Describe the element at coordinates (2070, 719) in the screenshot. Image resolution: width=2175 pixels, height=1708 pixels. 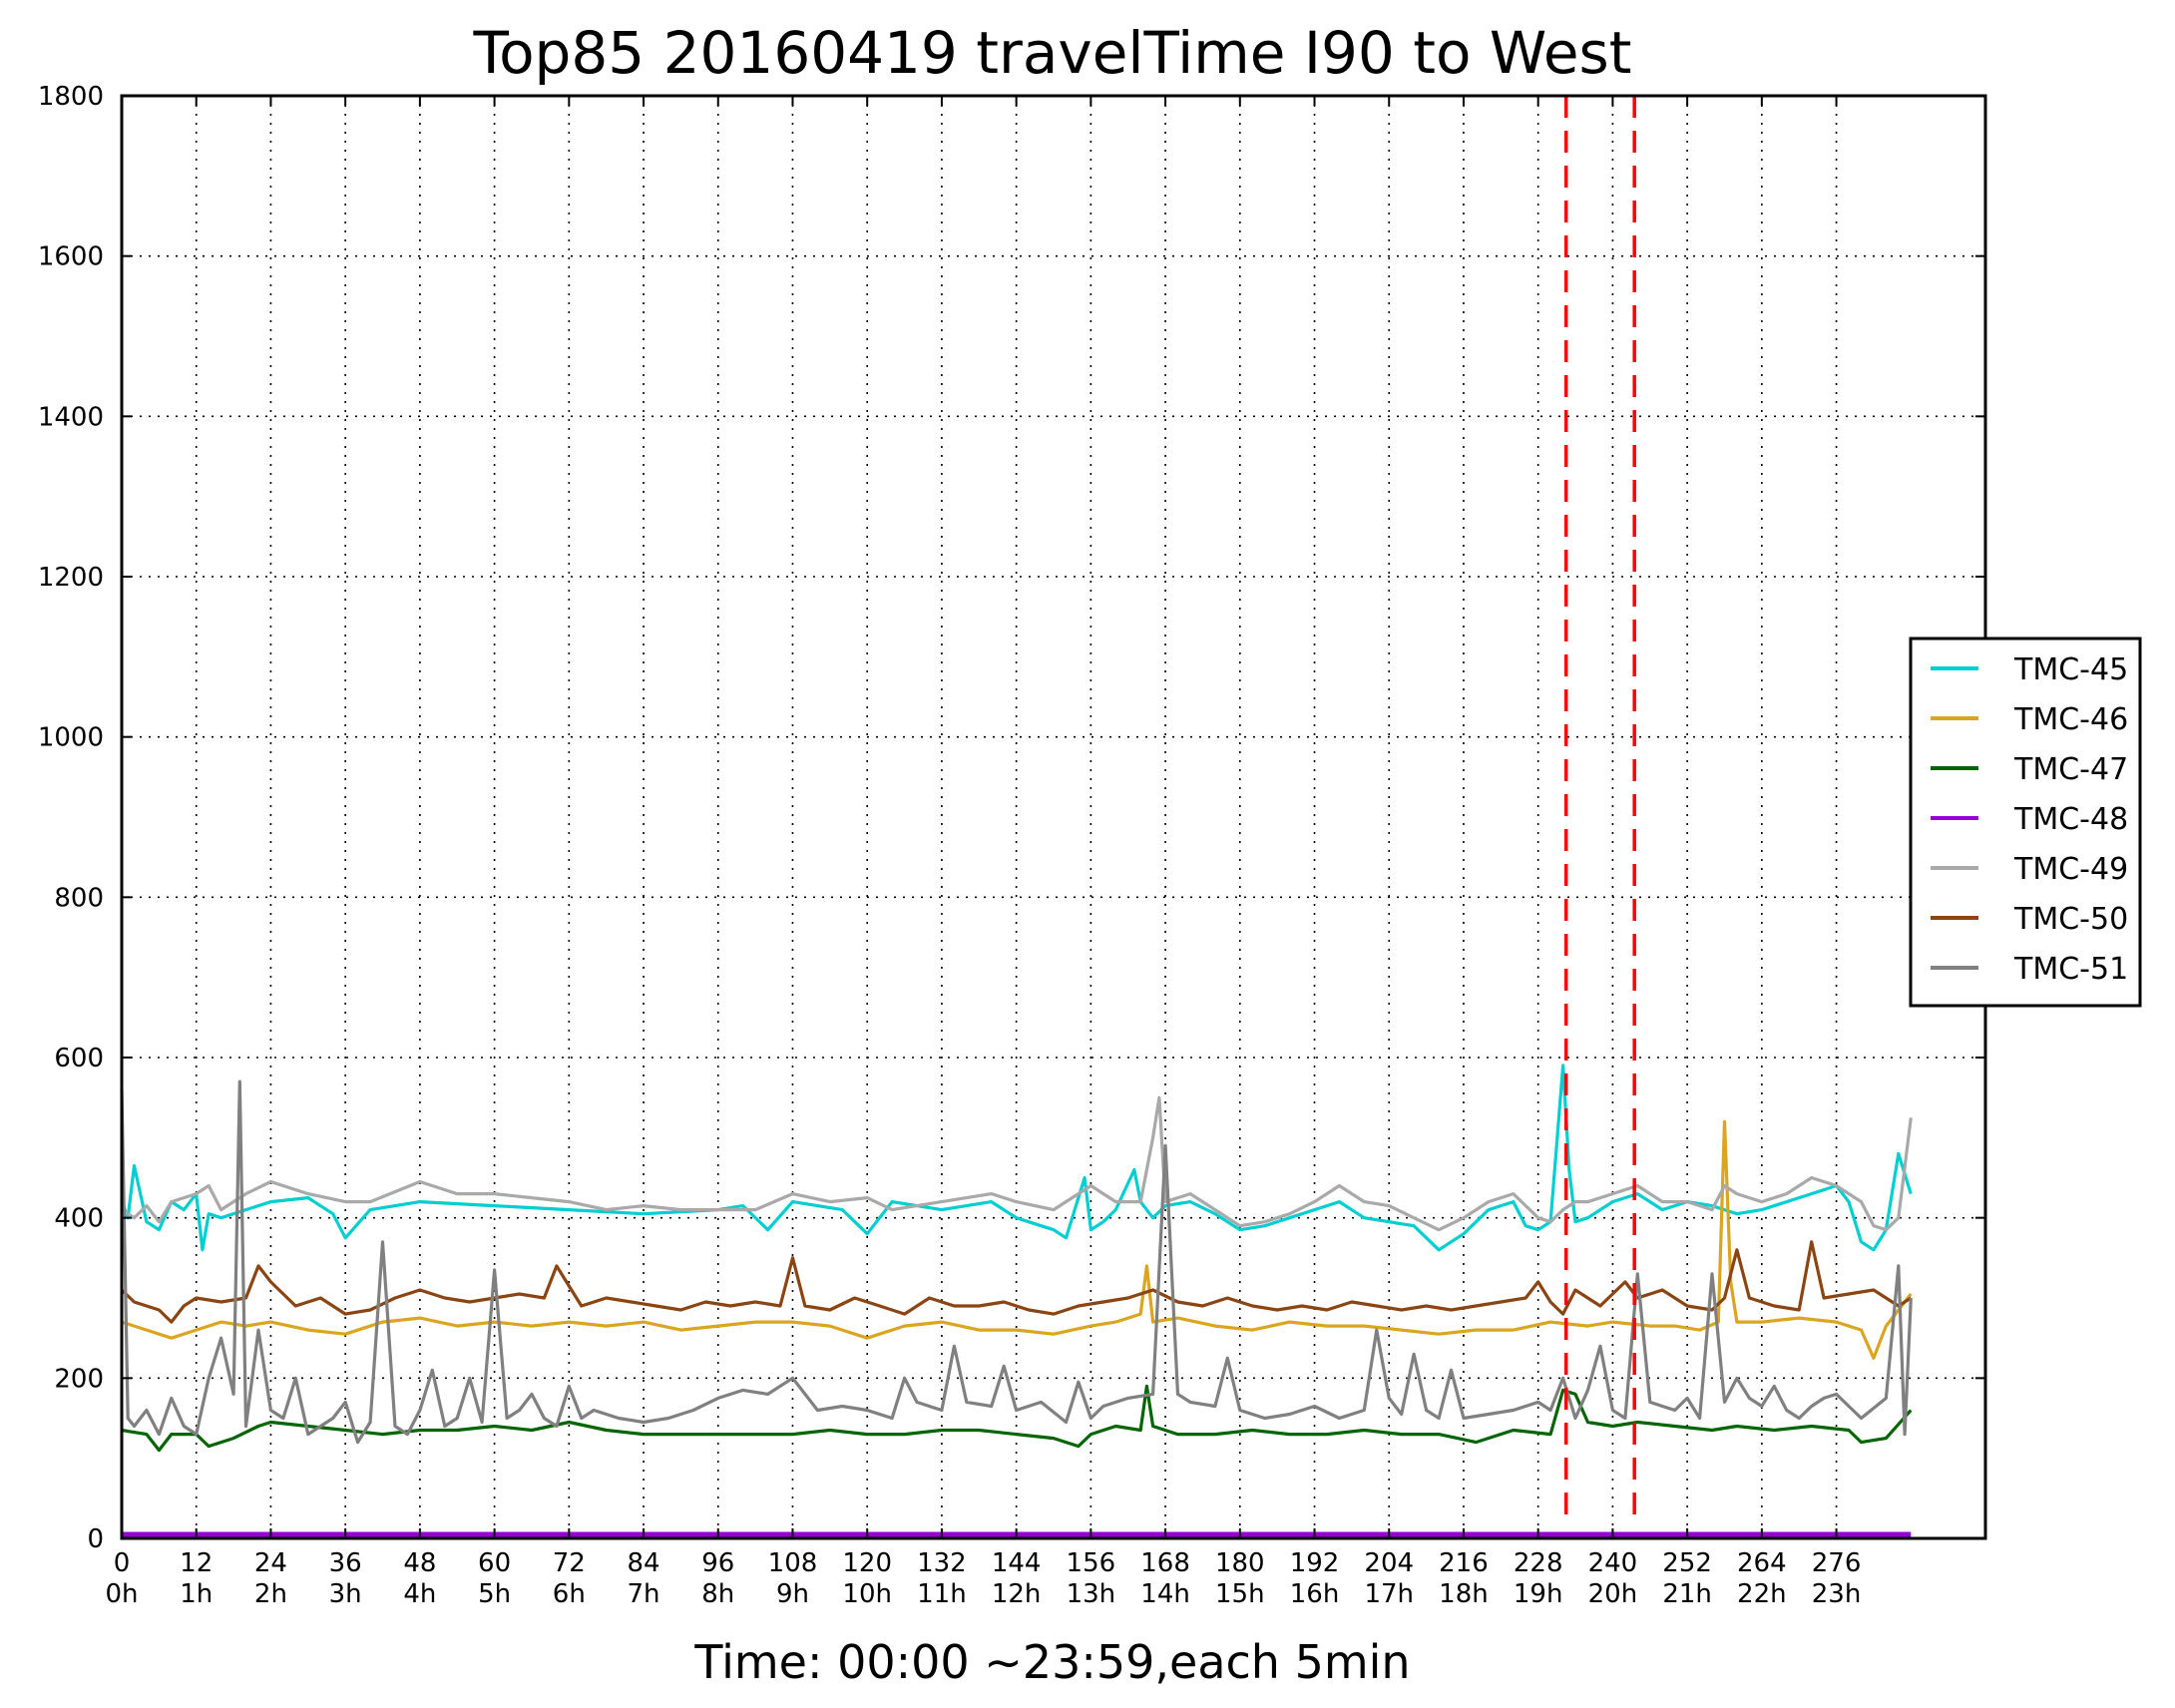
I see `legend-label-tmc-46: TMC-46` at that location.